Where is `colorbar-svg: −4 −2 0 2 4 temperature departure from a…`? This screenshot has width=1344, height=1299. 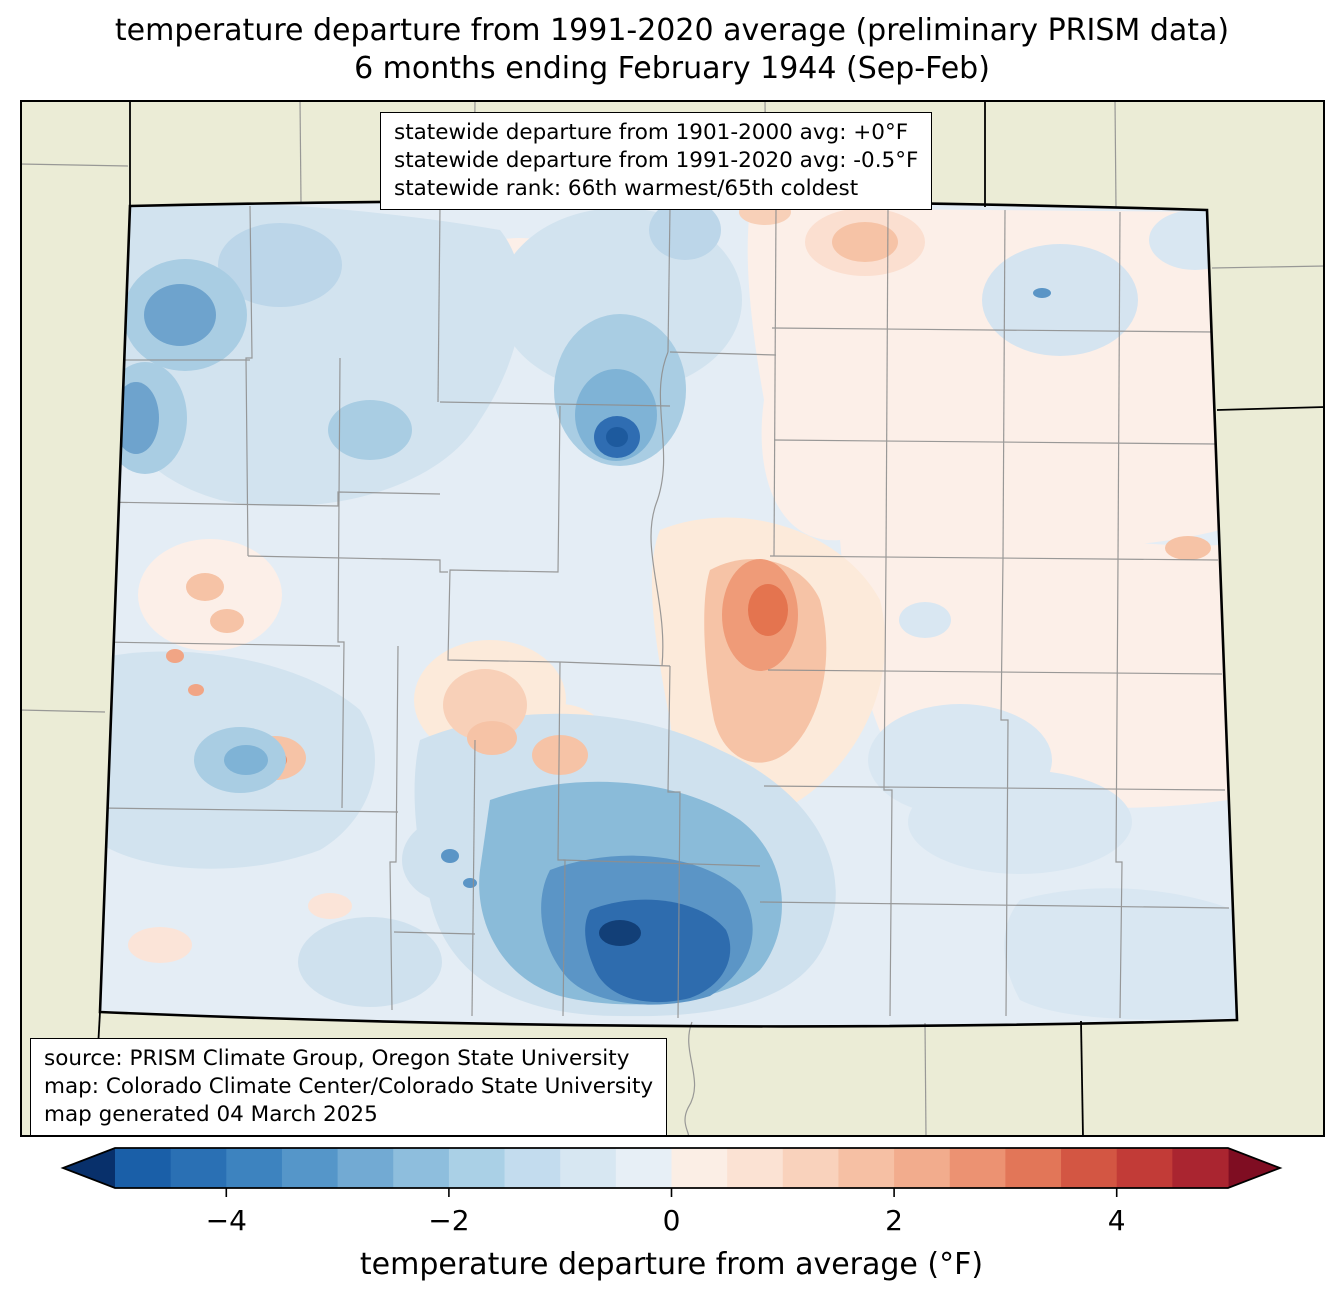 colorbar-svg: −4 −2 0 2 4 temperature departure from a… is located at coordinates (671, 1214).